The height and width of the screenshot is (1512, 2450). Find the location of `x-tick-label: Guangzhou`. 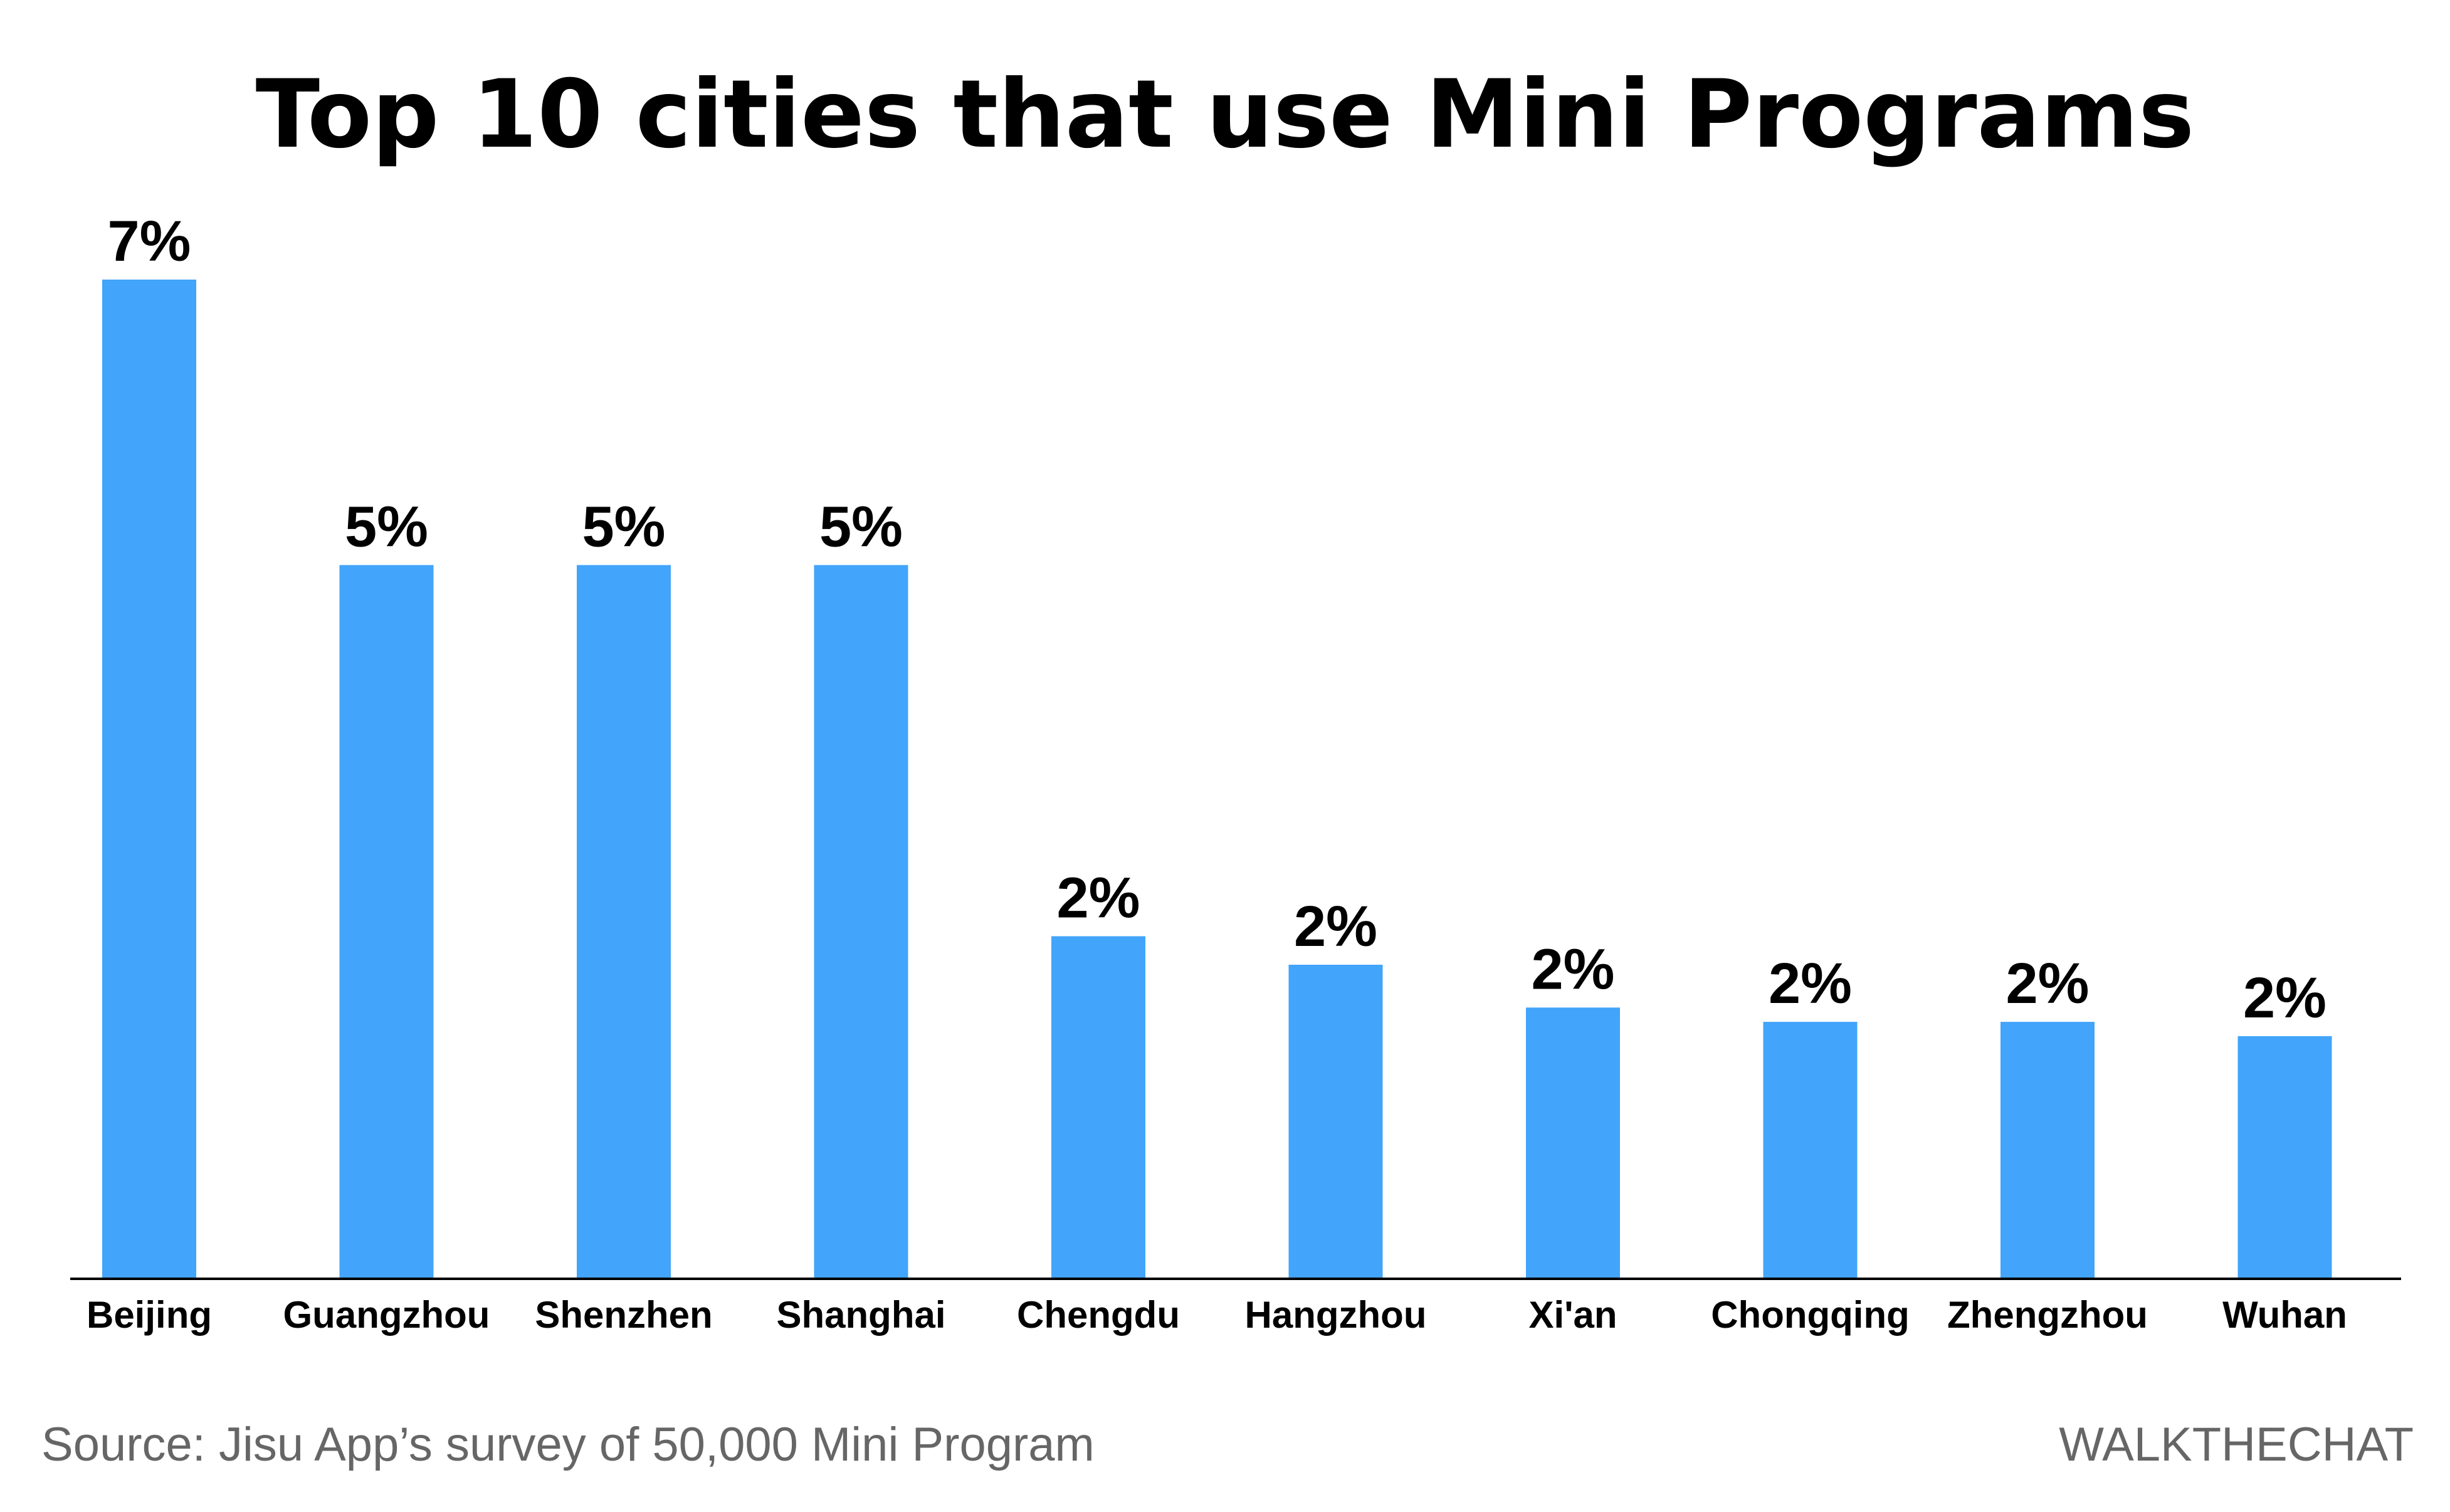

x-tick-label: Guangzhou is located at coordinates (386, 1315).